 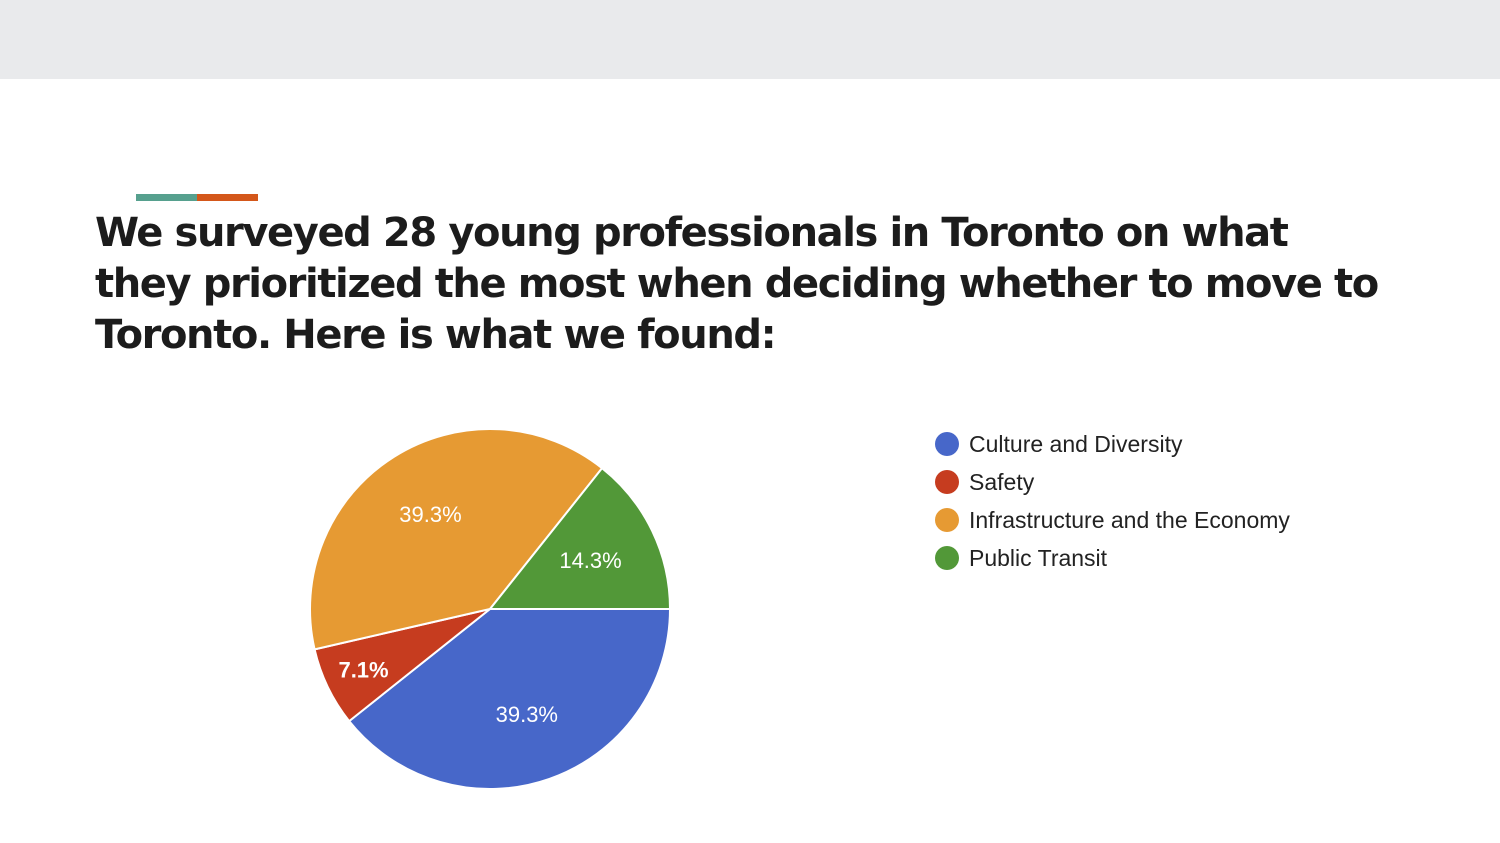 I want to click on pie-slice-label: 14.3%, so click(x=590, y=560).